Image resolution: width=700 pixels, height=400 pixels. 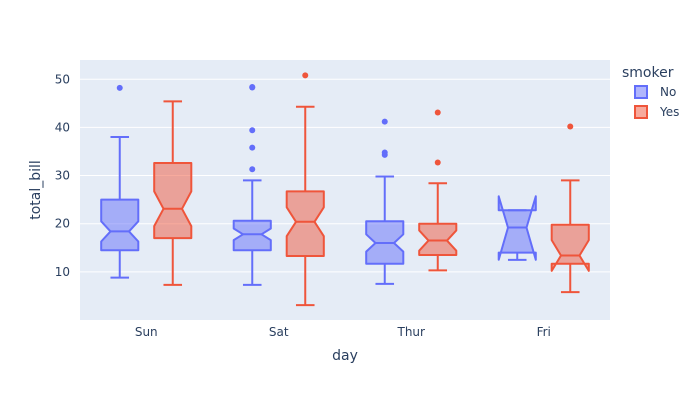 I want to click on legend: smoker No Yes, so click(x=650, y=92).